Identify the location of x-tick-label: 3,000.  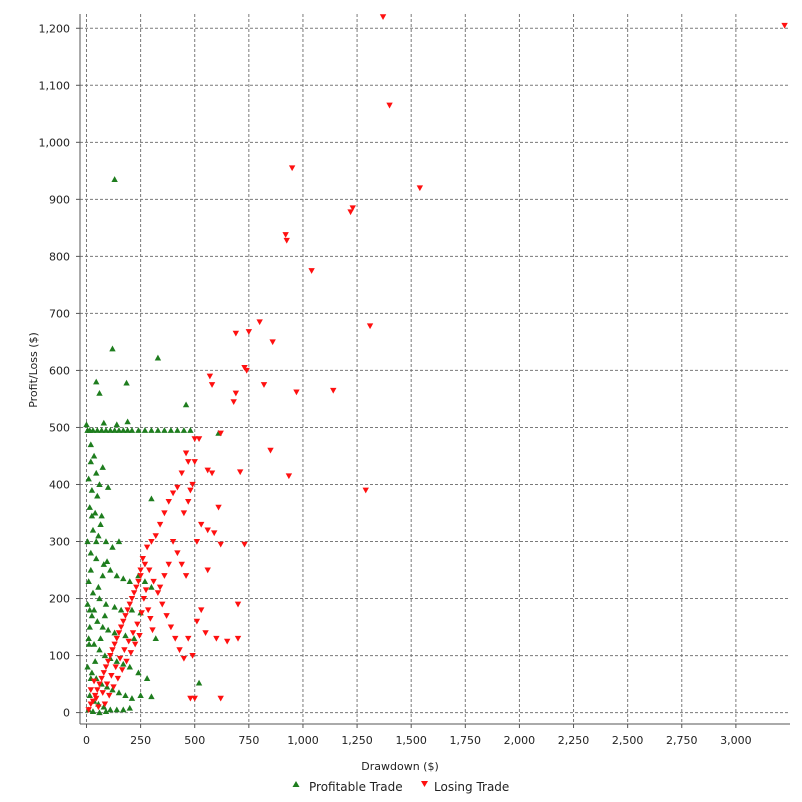
(736, 740).